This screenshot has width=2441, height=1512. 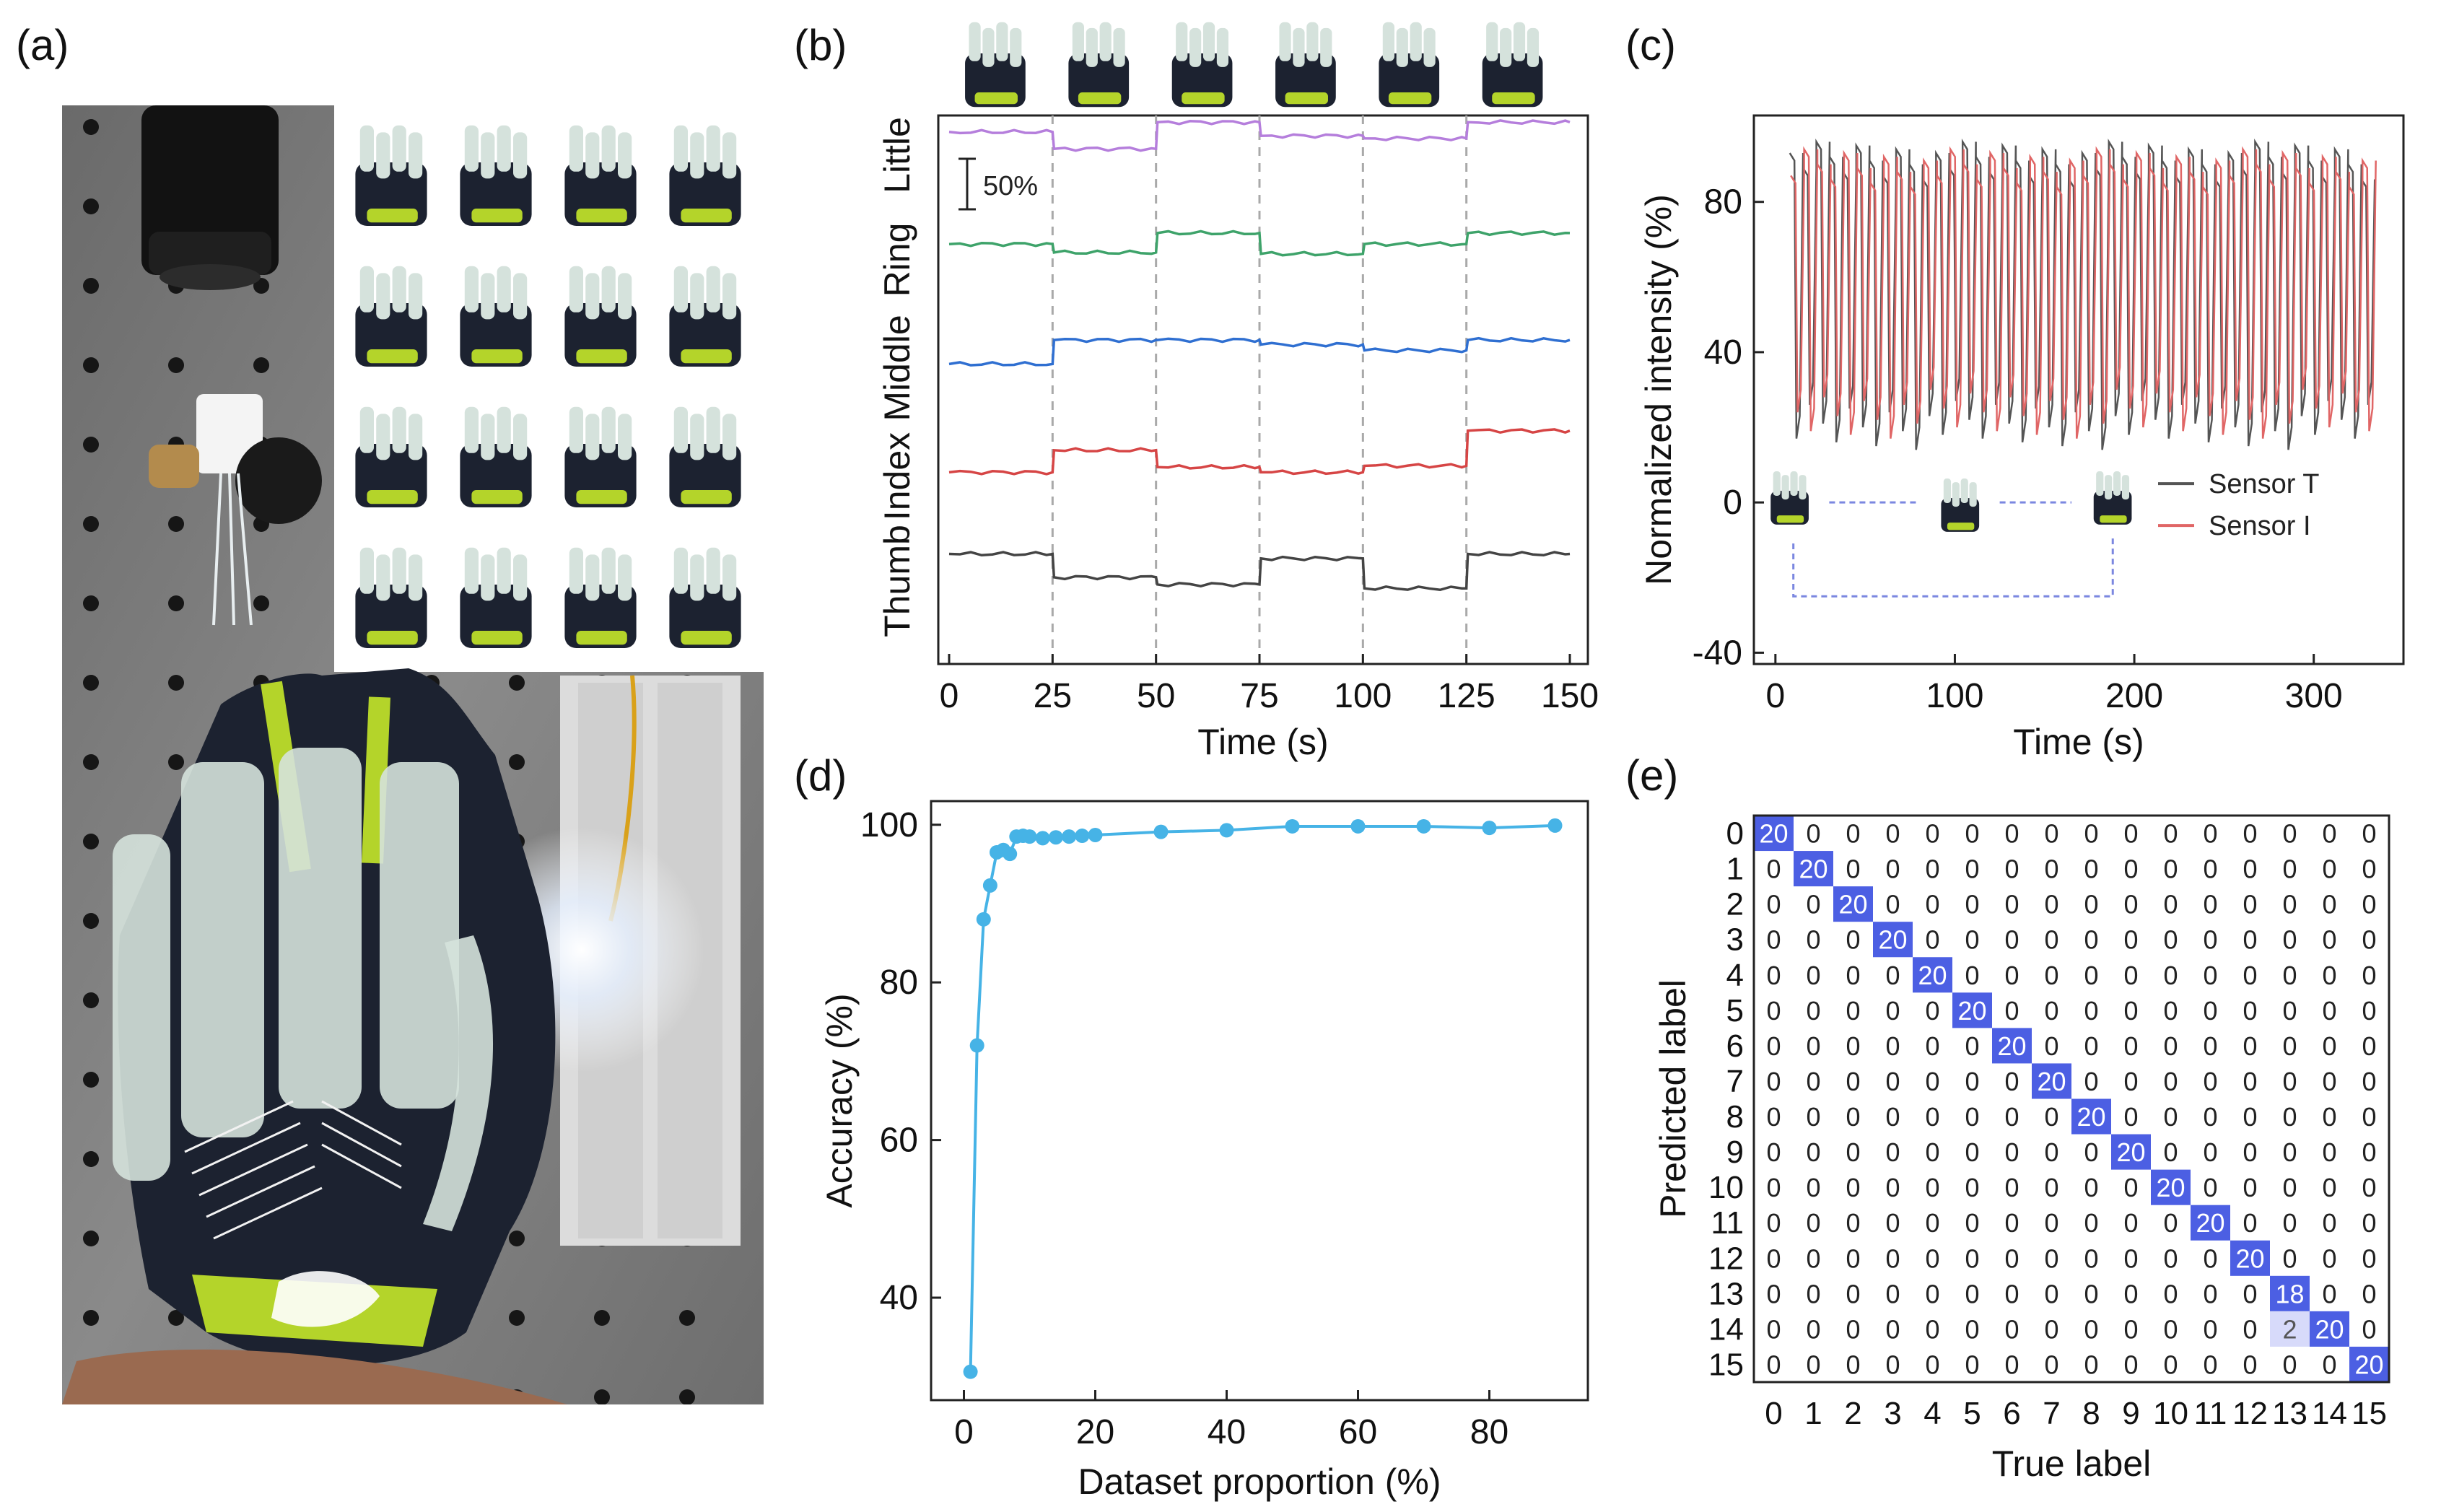 What do you see at coordinates (2130, 1413) in the screenshot?
I see `x-tick-label: 9` at bounding box center [2130, 1413].